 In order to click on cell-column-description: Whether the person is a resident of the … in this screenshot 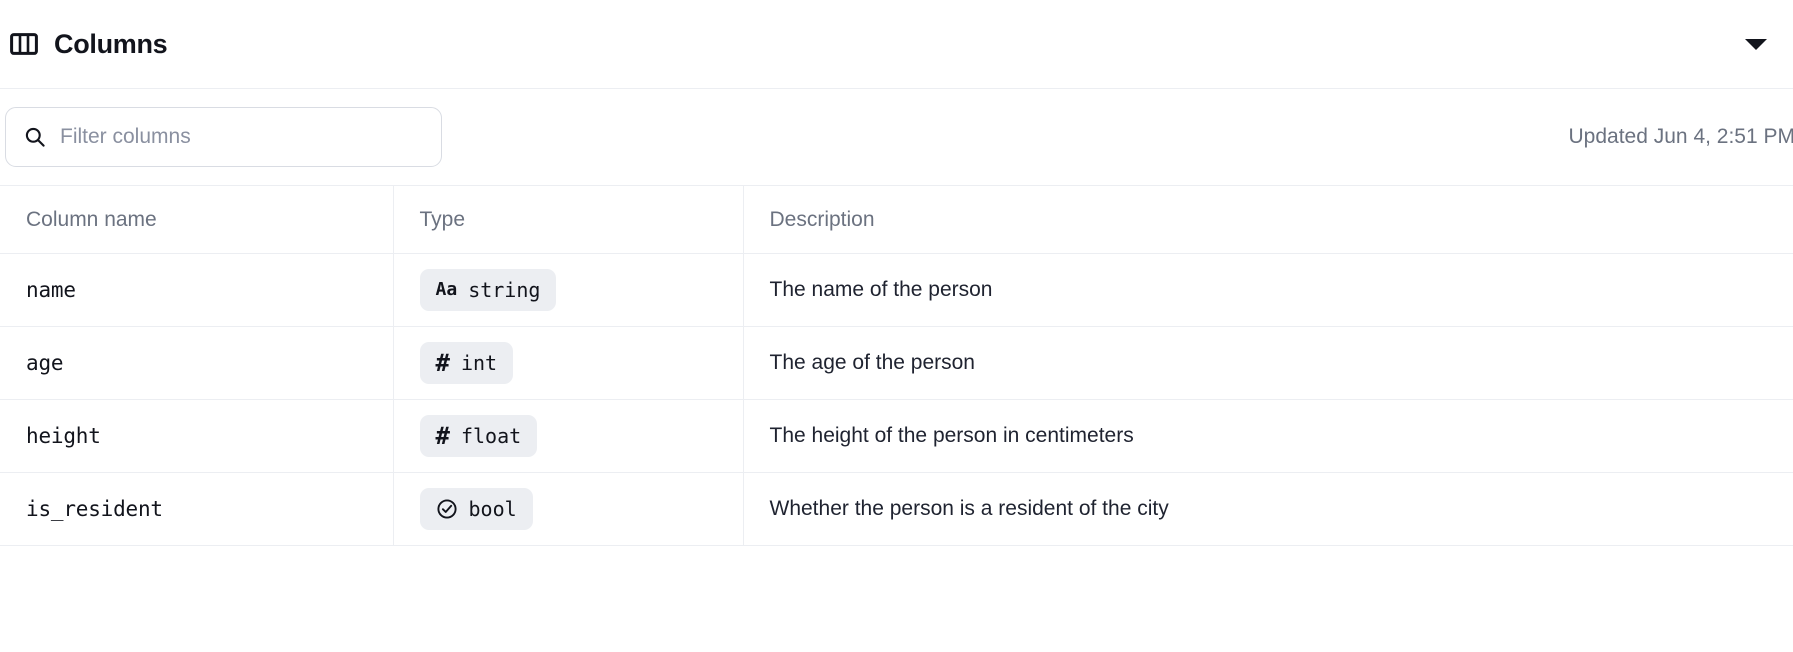, I will do `click(1268, 509)`.